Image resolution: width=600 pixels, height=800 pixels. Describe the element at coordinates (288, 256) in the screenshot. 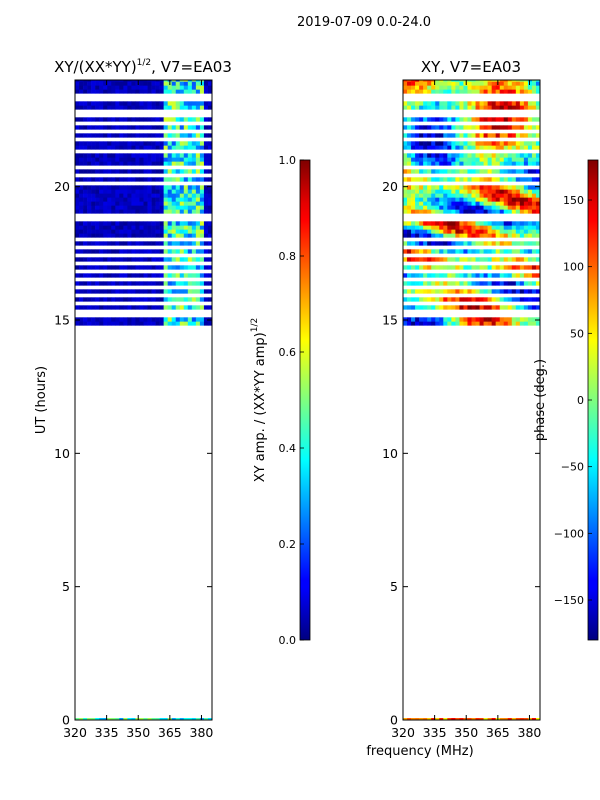

I see `colorbar-tick-label: 0.8` at that location.